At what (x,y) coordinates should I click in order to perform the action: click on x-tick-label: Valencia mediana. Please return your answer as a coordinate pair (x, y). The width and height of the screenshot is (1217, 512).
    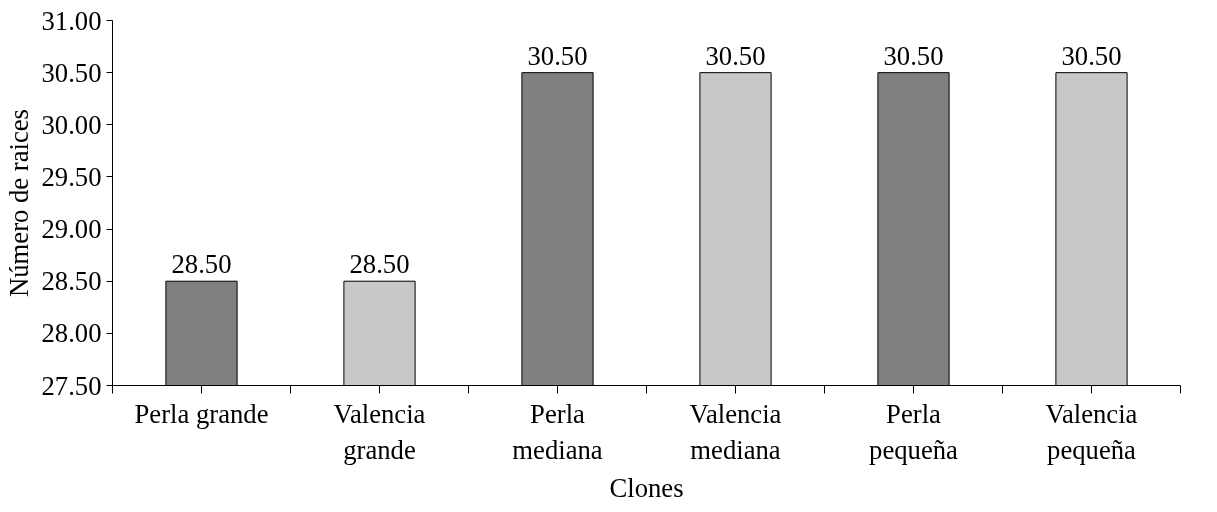
    Looking at the image, I should click on (735, 431).